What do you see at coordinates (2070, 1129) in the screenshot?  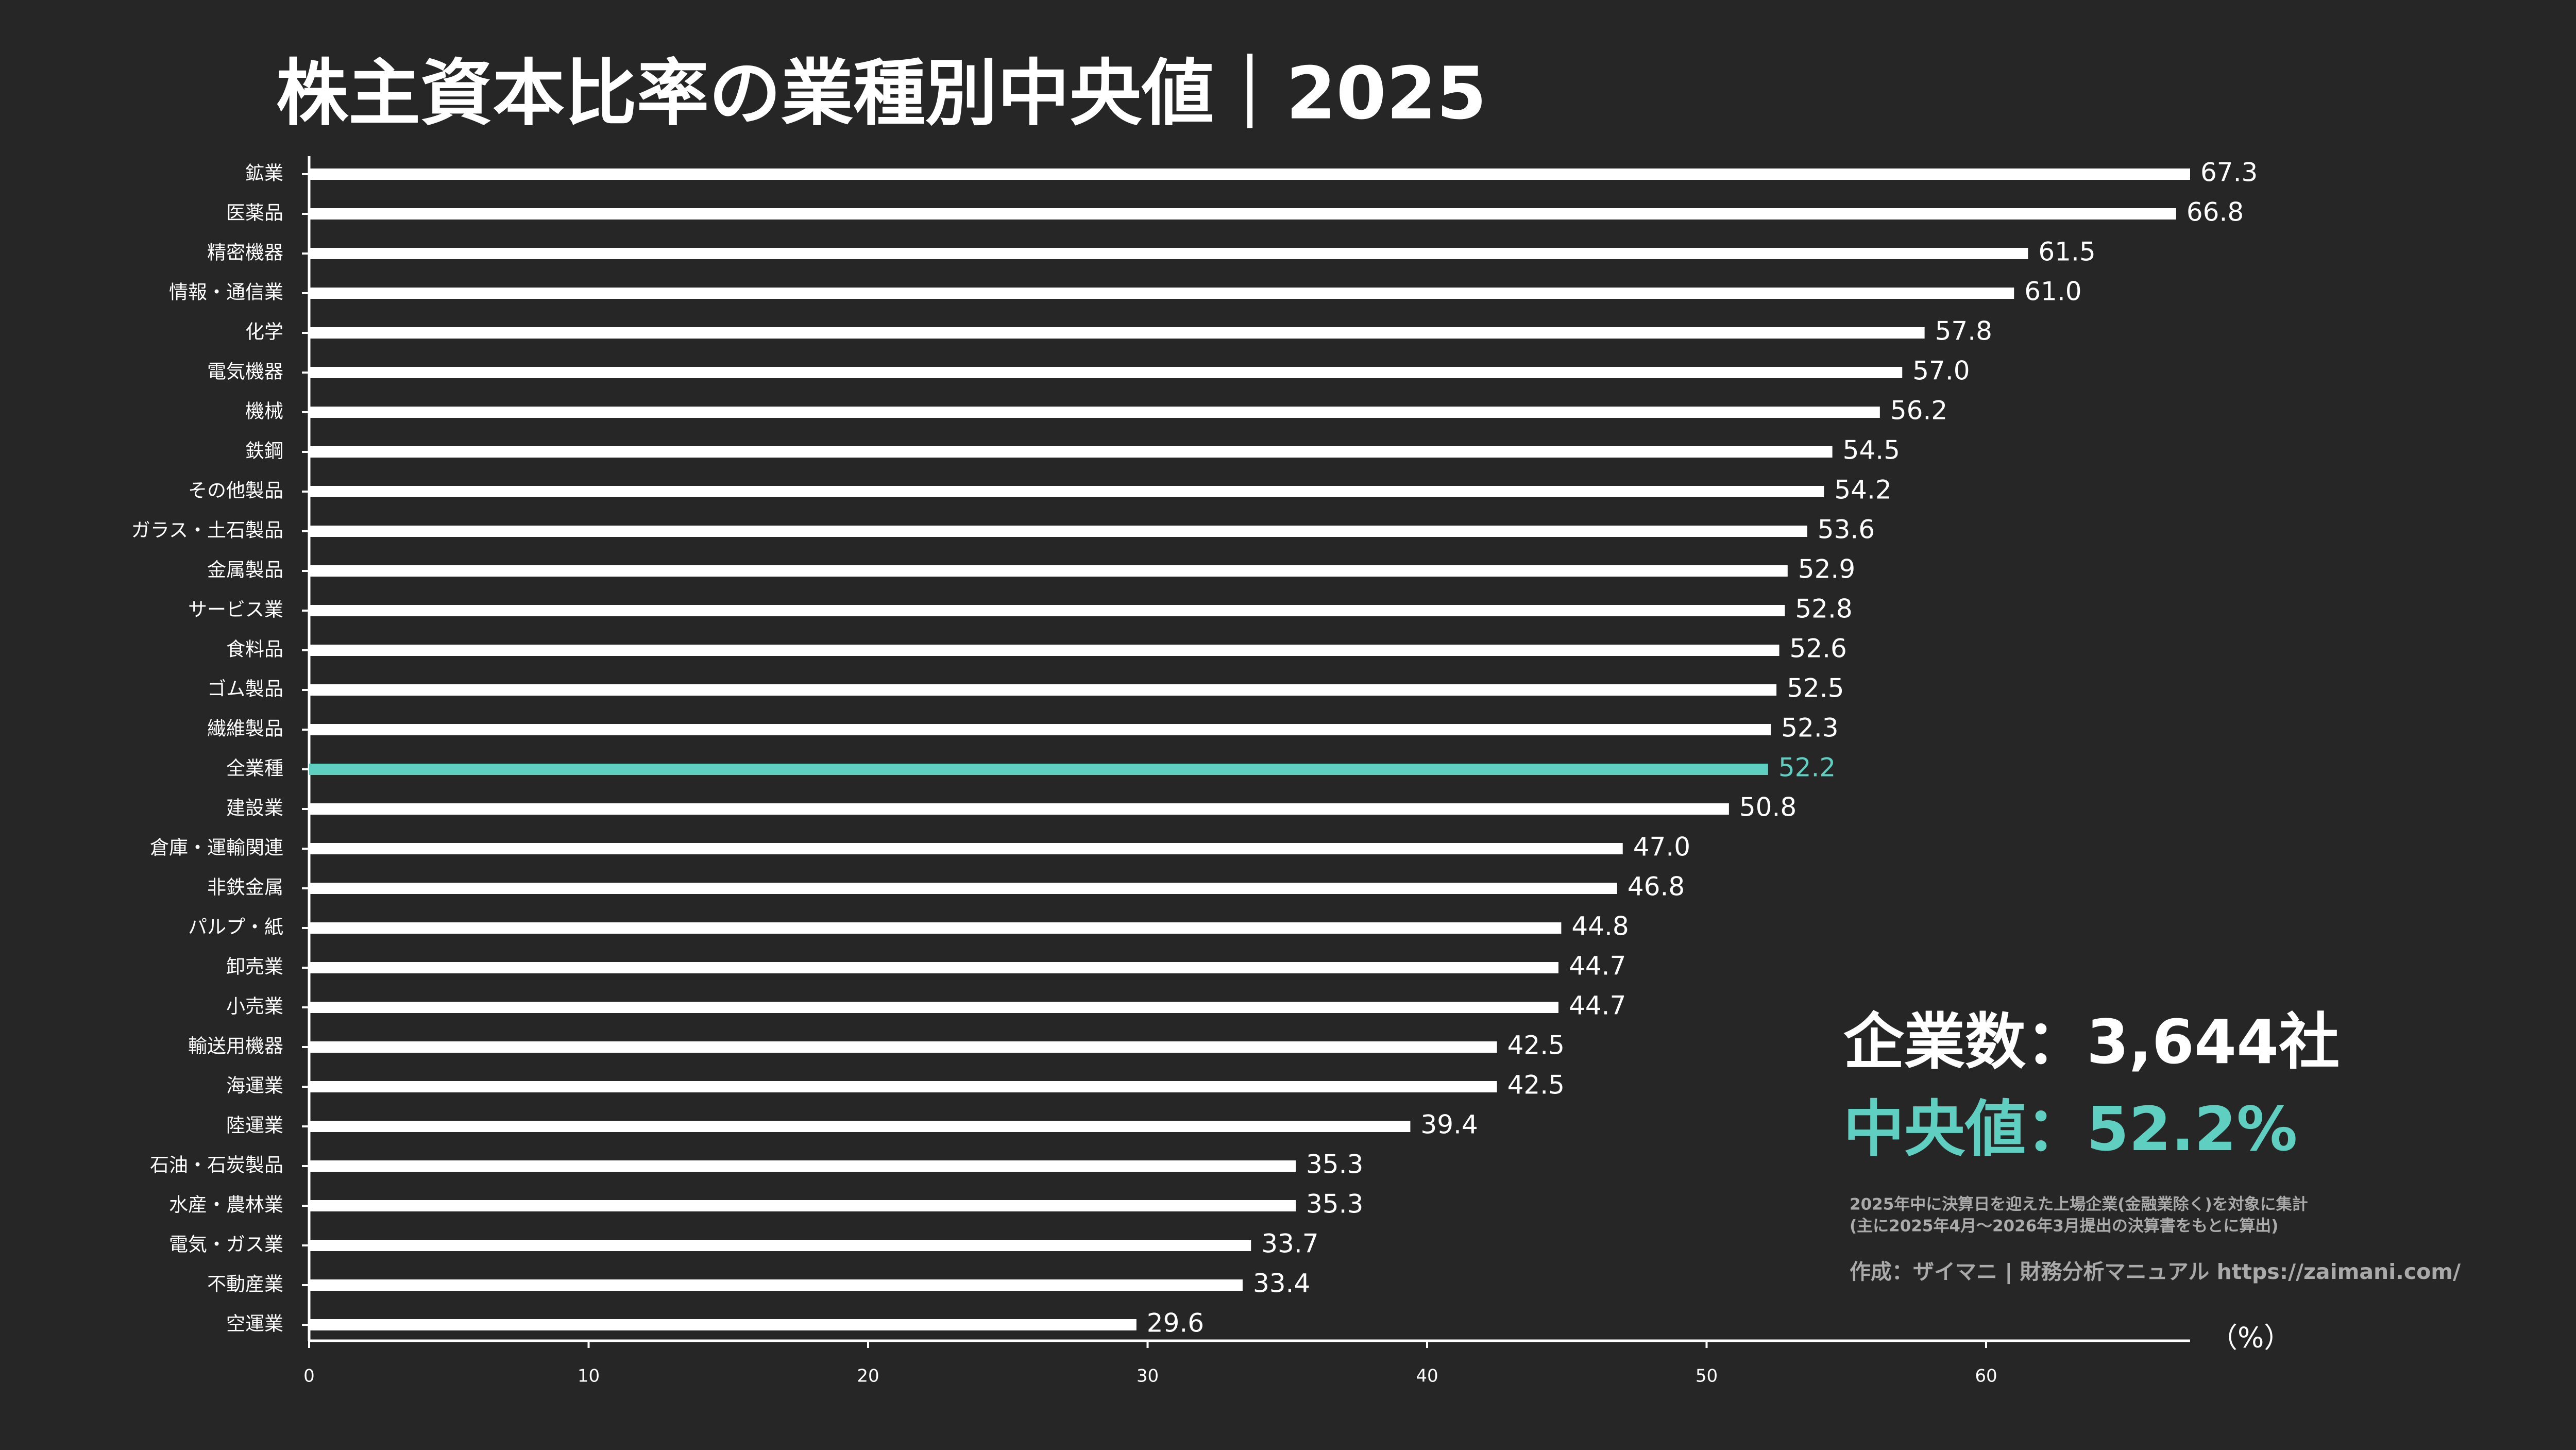 I see `median-label: 中央値：52.2%` at bounding box center [2070, 1129].